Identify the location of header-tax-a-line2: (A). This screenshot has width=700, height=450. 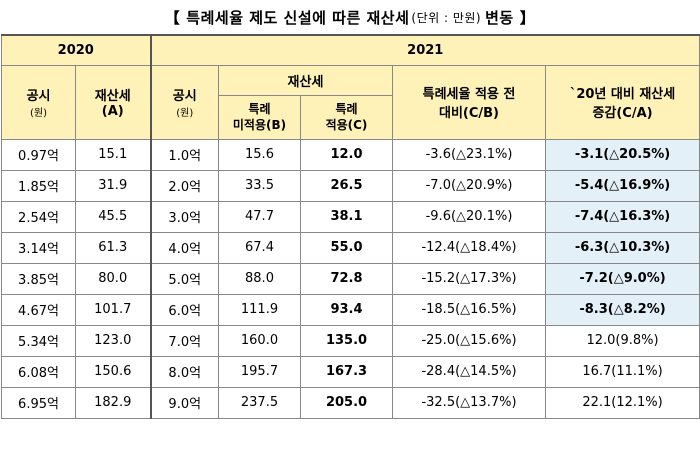
(112, 111).